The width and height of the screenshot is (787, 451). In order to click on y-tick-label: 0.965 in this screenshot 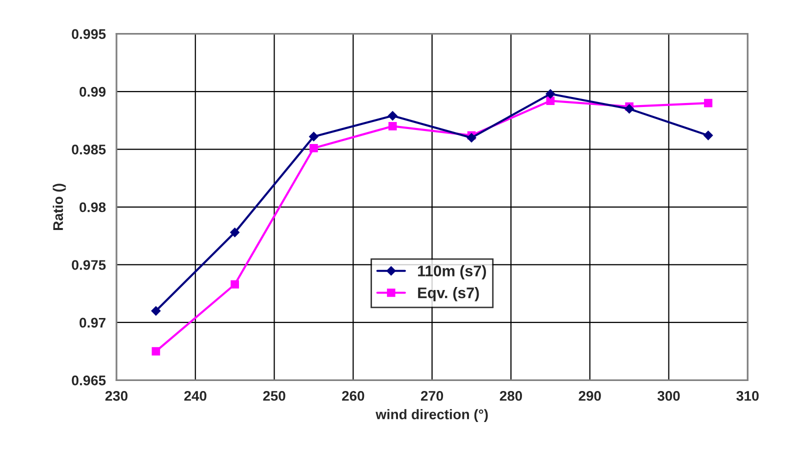, I will do `click(89, 381)`.